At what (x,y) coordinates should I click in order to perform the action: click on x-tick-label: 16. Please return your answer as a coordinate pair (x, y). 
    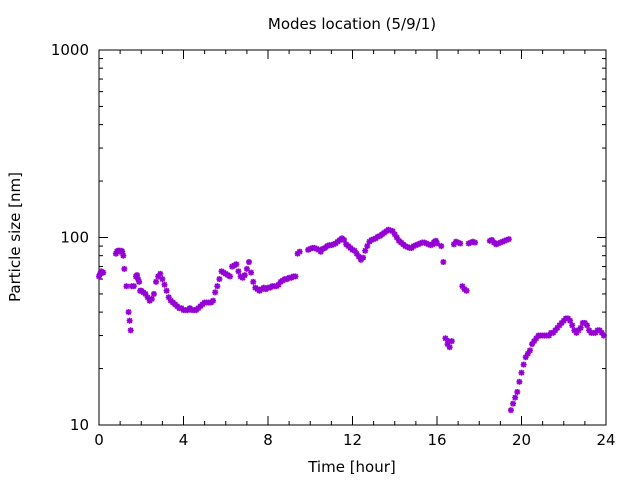
    Looking at the image, I should click on (436, 440).